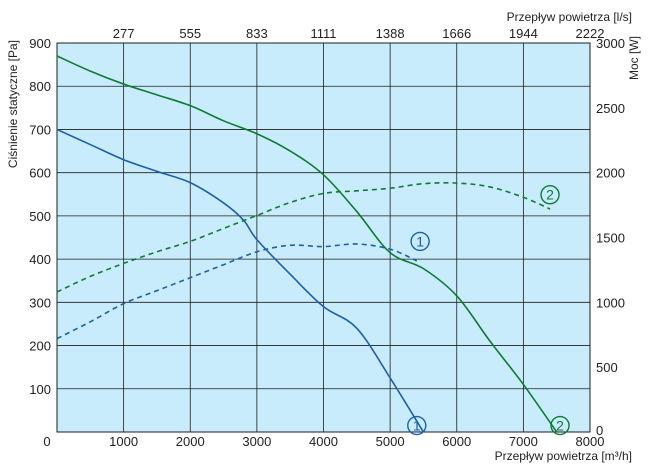  What do you see at coordinates (634, 58) in the screenshot?
I see `y-axis-title-right: Moc [W]` at bounding box center [634, 58].